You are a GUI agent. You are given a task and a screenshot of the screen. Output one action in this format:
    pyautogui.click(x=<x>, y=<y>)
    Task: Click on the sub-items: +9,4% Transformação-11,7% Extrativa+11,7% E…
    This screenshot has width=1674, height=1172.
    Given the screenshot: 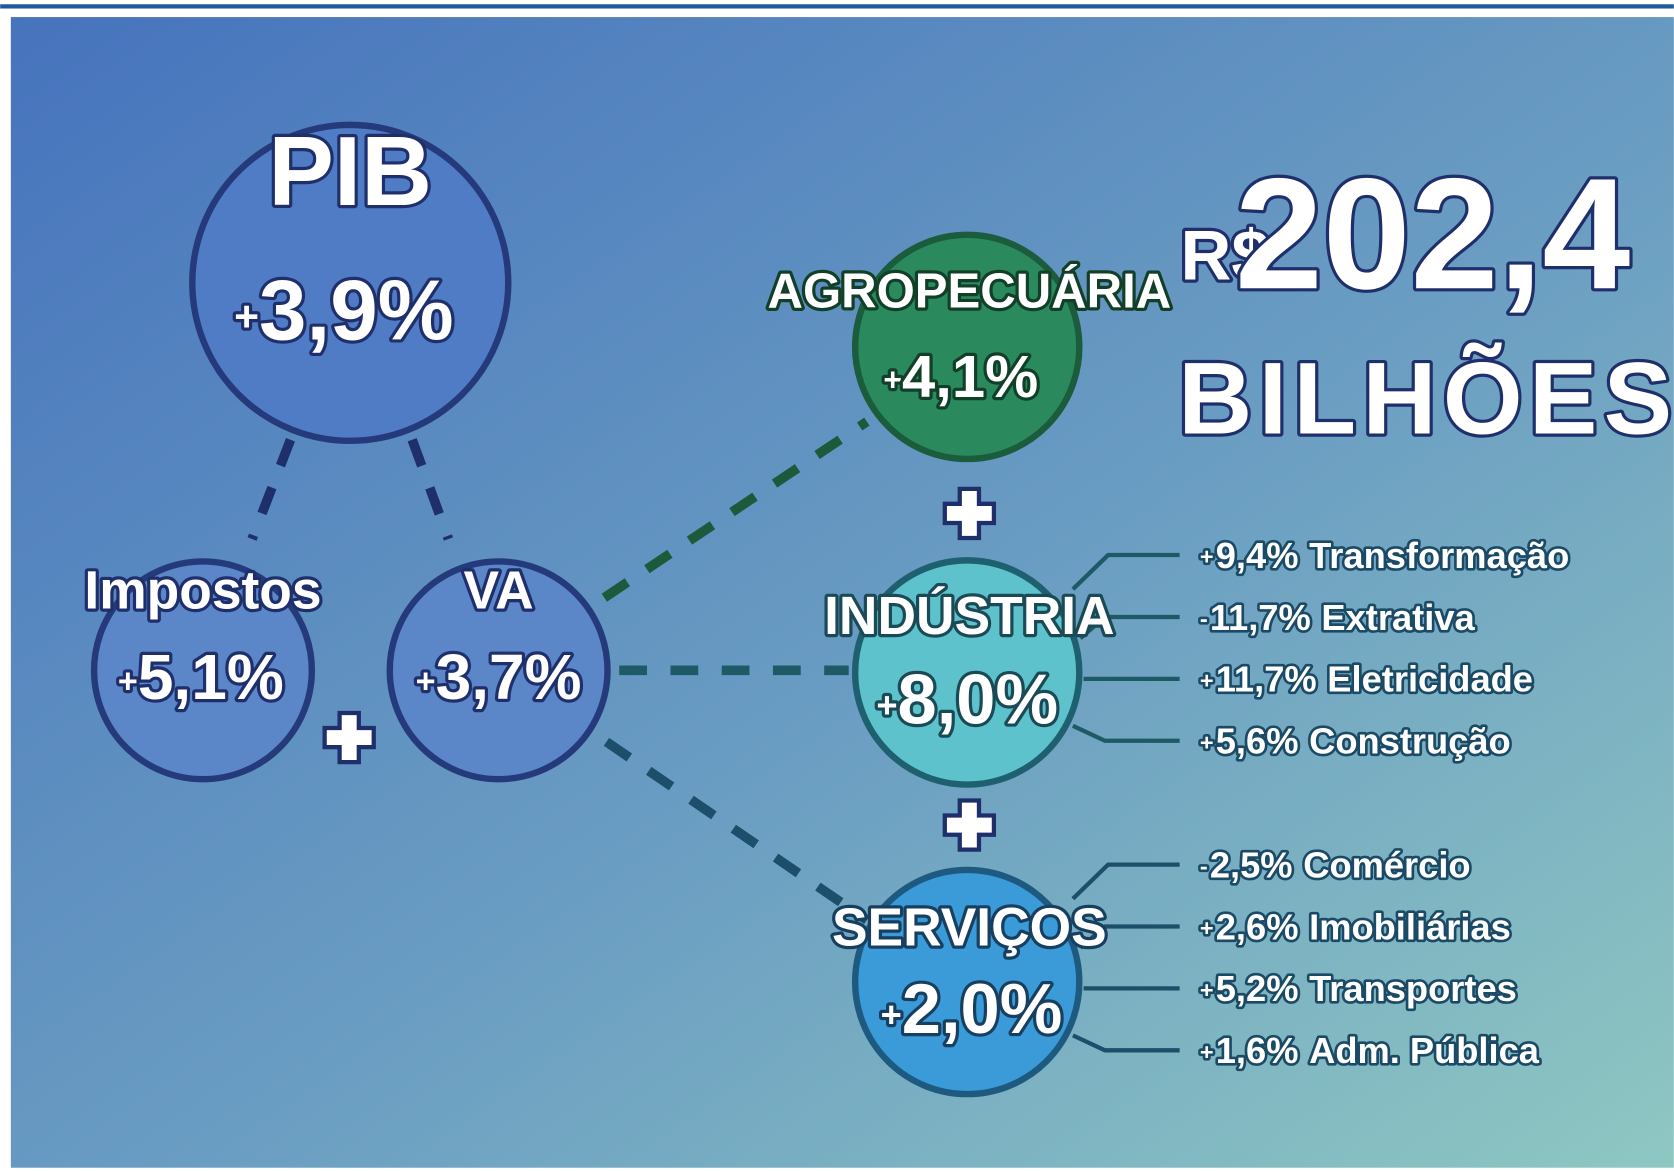 What is the action you would take?
    pyautogui.click(x=1384, y=803)
    